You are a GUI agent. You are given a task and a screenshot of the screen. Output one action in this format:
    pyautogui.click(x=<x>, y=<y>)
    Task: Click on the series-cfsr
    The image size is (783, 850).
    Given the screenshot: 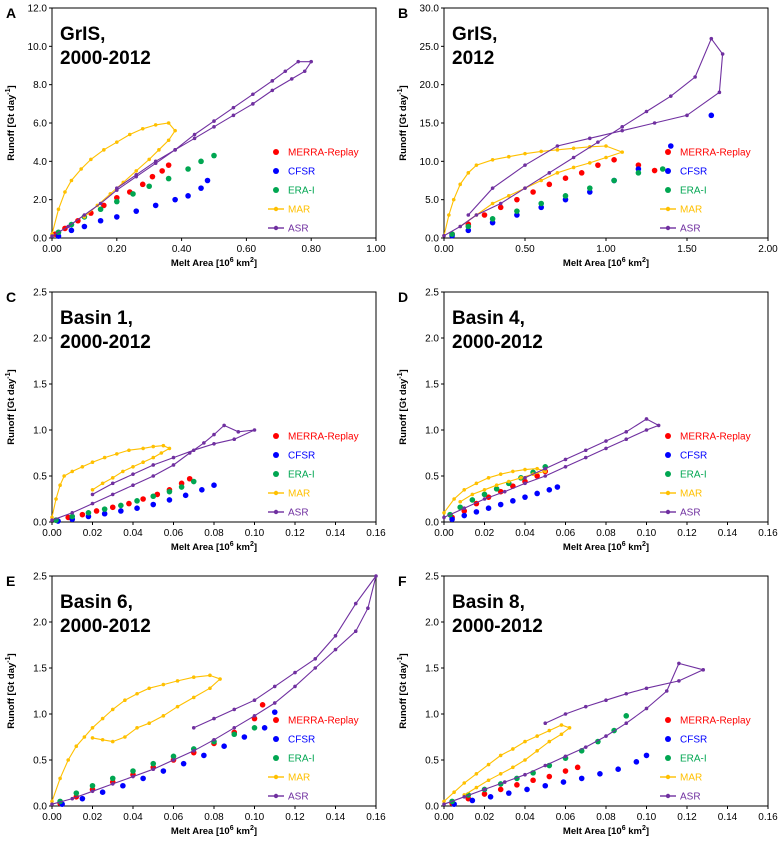 What is the action you would take?
    pyautogui.click(x=550, y=779)
    